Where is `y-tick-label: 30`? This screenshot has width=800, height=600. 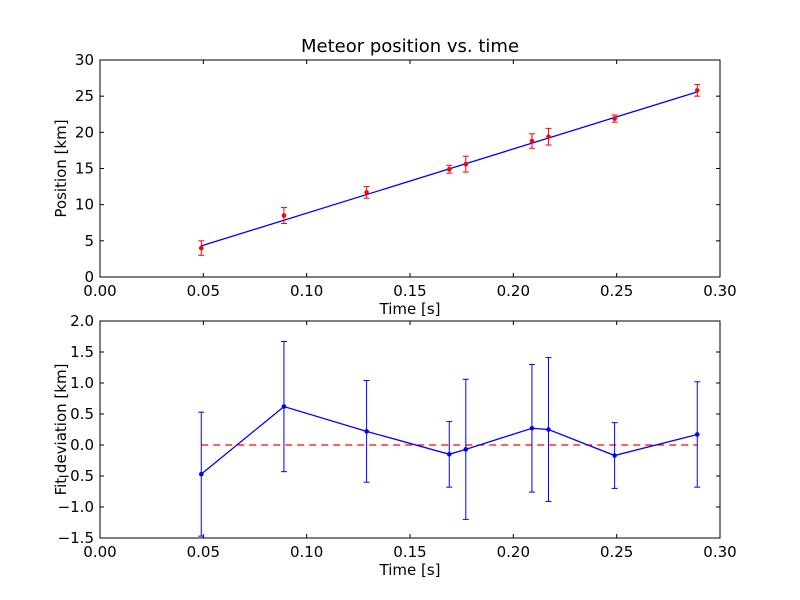 y-tick-label: 30 is located at coordinates (84, 60).